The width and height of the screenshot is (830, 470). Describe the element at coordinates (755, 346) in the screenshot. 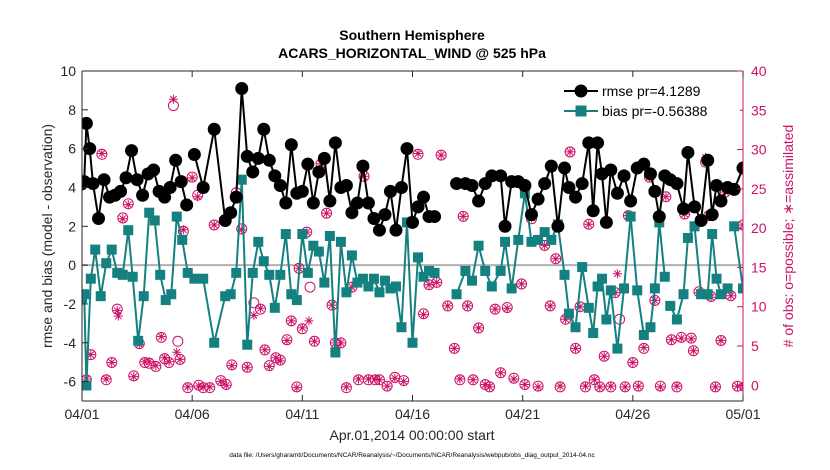

I see `y-tick-label-right: 5` at that location.